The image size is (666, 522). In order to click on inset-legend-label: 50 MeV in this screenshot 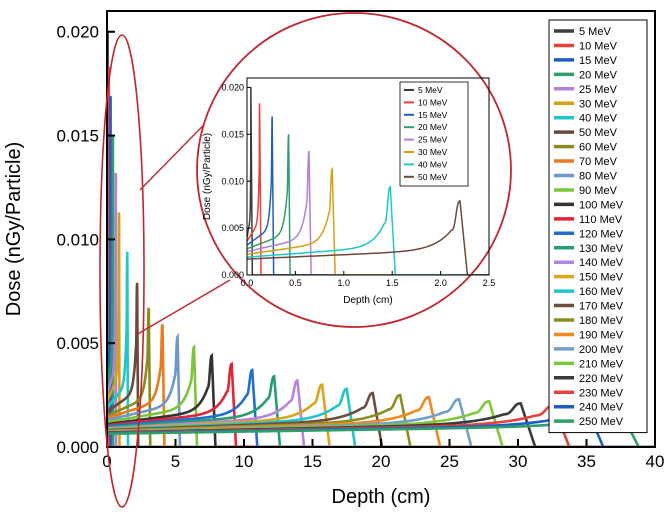, I will do `click(433, 177)`.